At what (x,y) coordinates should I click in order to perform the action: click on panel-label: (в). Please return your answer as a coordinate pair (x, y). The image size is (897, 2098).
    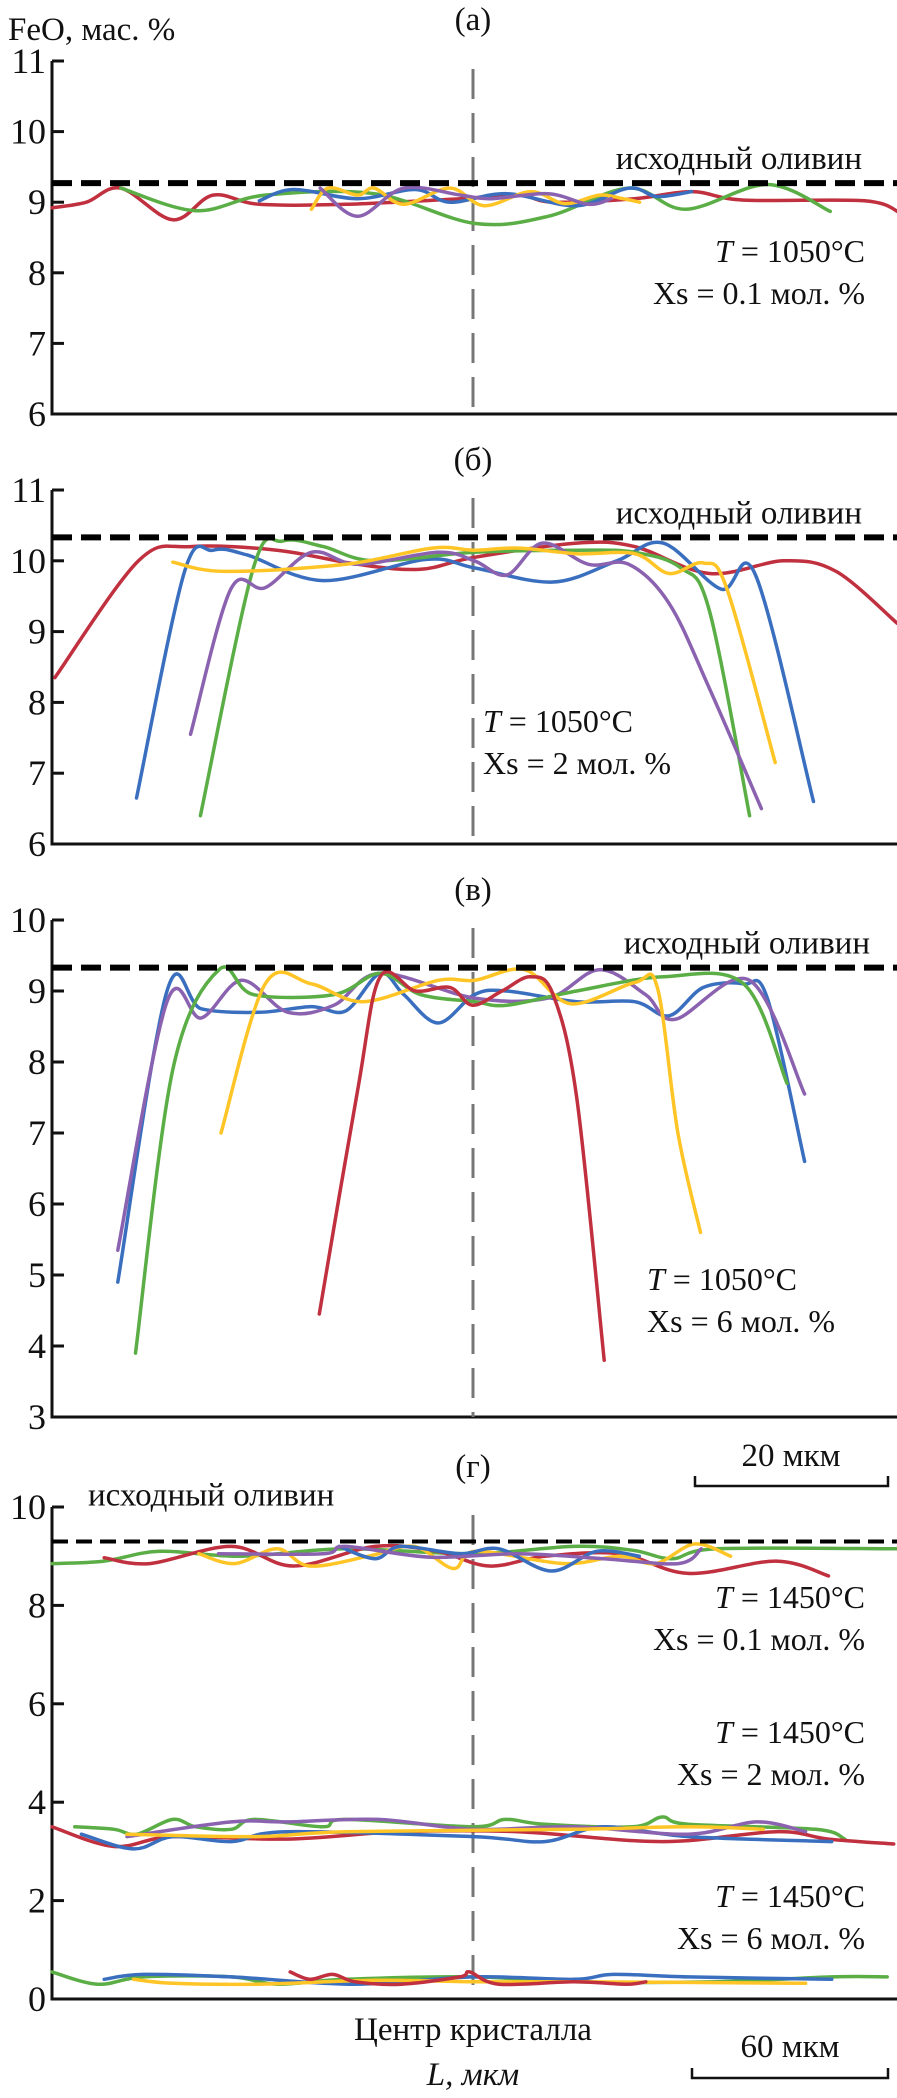
    Looking at the image, I should click on (473, 890).